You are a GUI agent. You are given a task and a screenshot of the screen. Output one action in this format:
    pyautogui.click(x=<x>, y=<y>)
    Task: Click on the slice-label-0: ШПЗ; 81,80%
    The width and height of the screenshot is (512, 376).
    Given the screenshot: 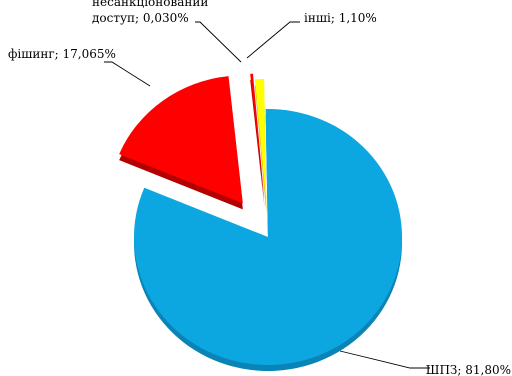 What is the action you would take?
    pyautogui.click(x=468, y=369)
    